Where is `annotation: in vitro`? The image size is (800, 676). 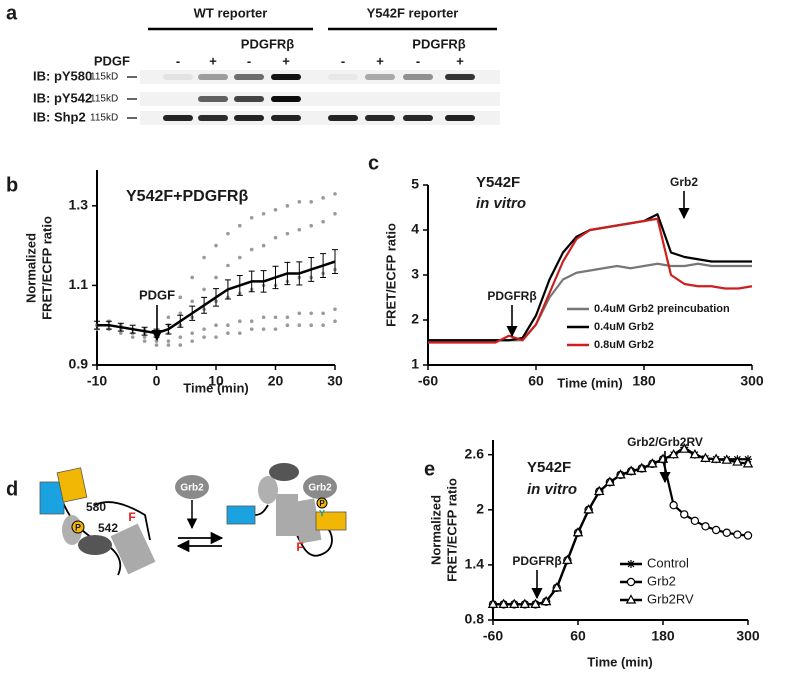 annotation: in vitro is located at coordinates (552, 489).